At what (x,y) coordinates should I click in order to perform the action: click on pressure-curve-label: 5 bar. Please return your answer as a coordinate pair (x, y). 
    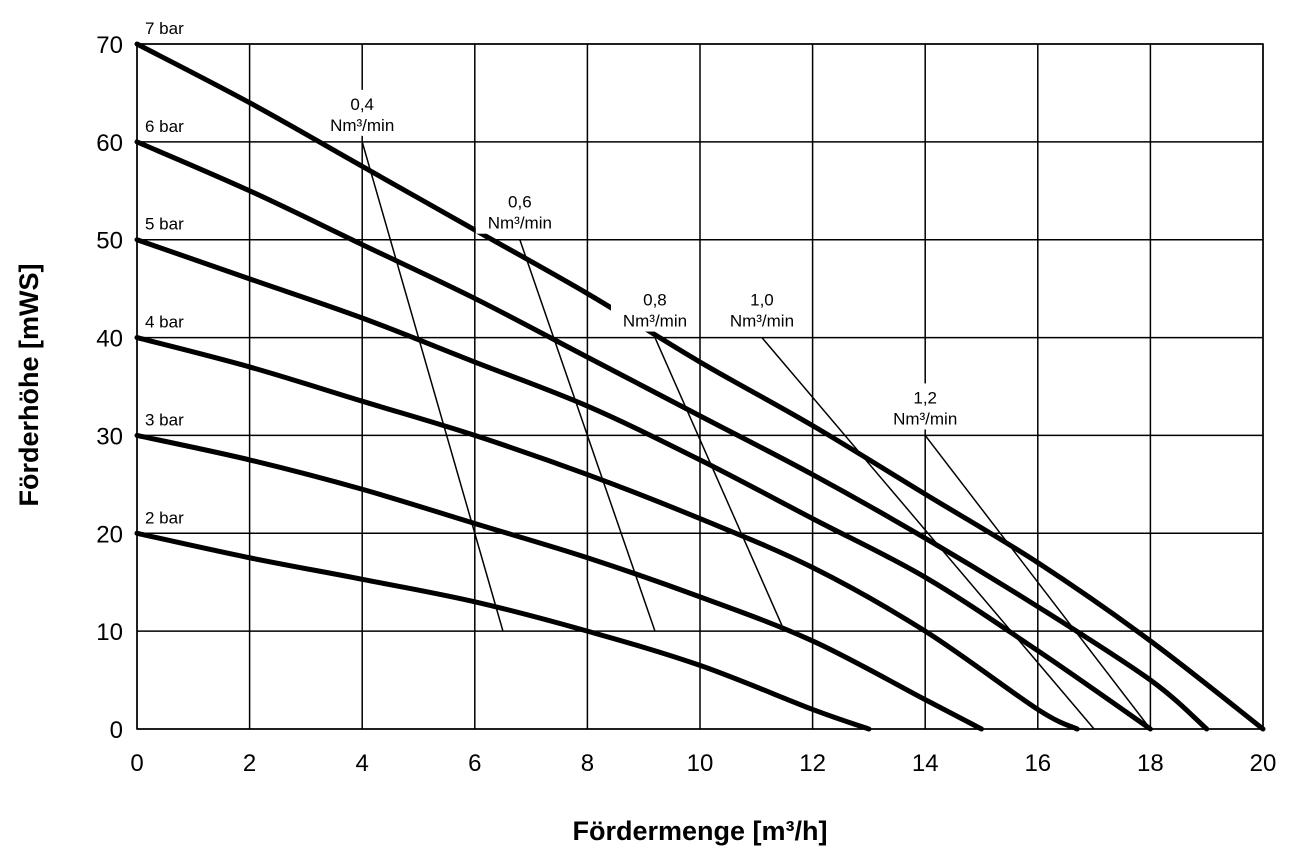
    Looking at the image, I should click on (164, 224).